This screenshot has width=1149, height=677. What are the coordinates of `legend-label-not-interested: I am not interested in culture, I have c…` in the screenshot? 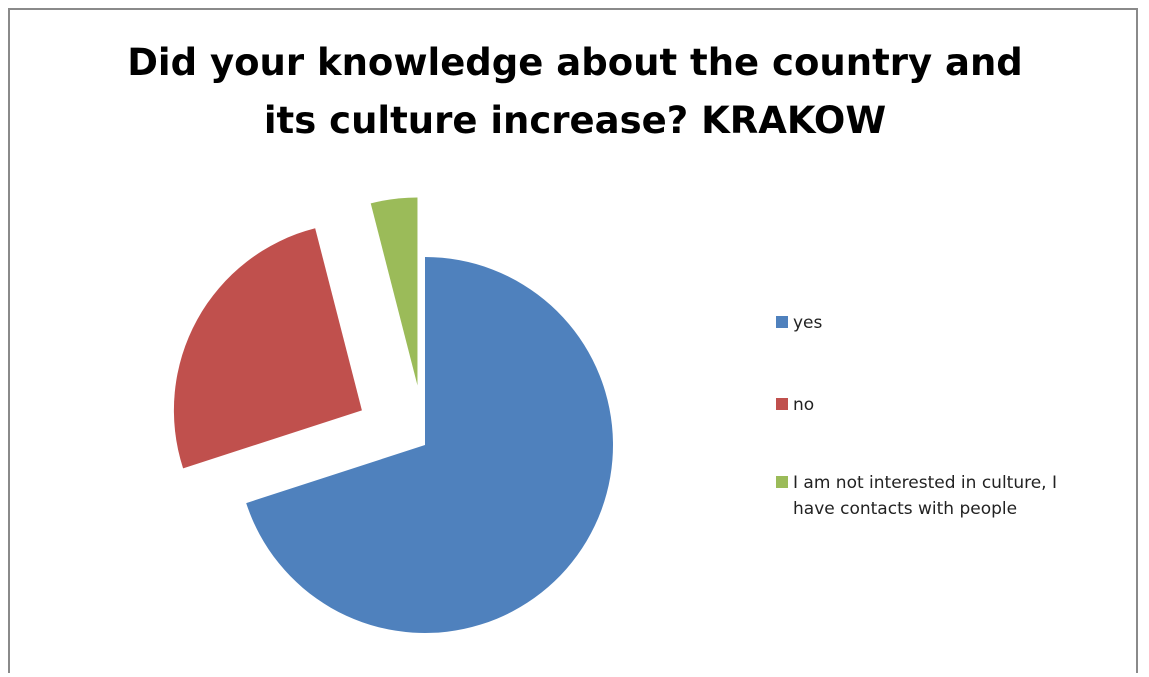 It's located at (958, 496).